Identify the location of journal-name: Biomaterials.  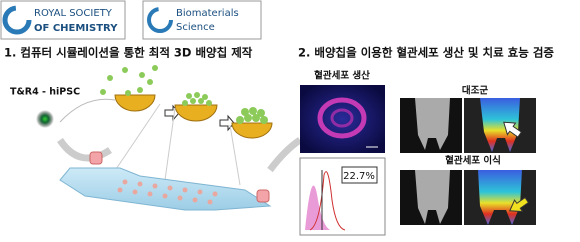
(207, 13).